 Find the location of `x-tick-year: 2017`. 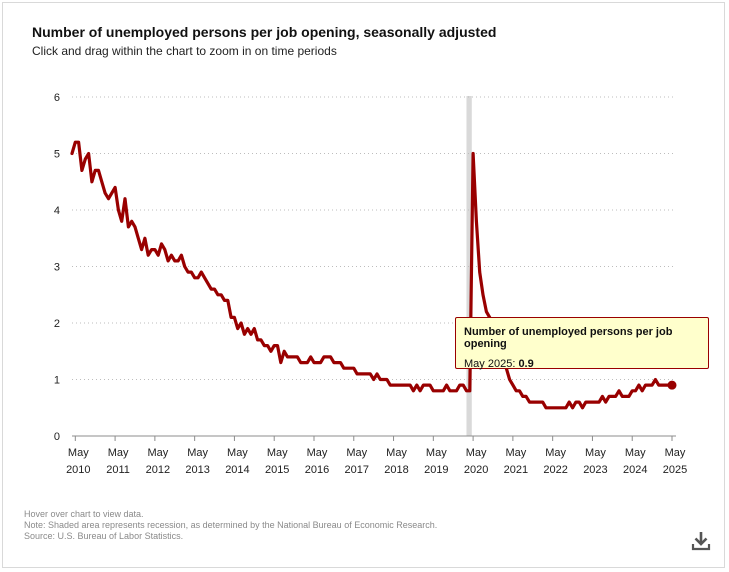

x-tick-year: 2017 is located at coordinates (357, 470).